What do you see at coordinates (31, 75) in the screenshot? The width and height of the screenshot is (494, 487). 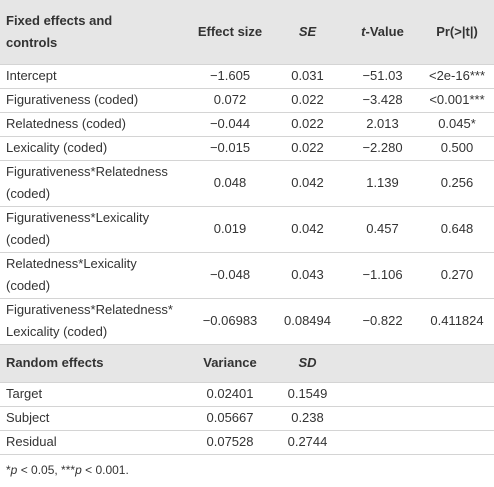 I see `text-line: Intercept` at bounding box center [31, 75].